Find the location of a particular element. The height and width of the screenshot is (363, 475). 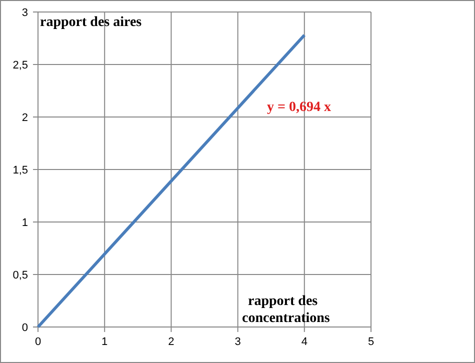

y-tick-label: 1 is located at coordinates (25, 223).